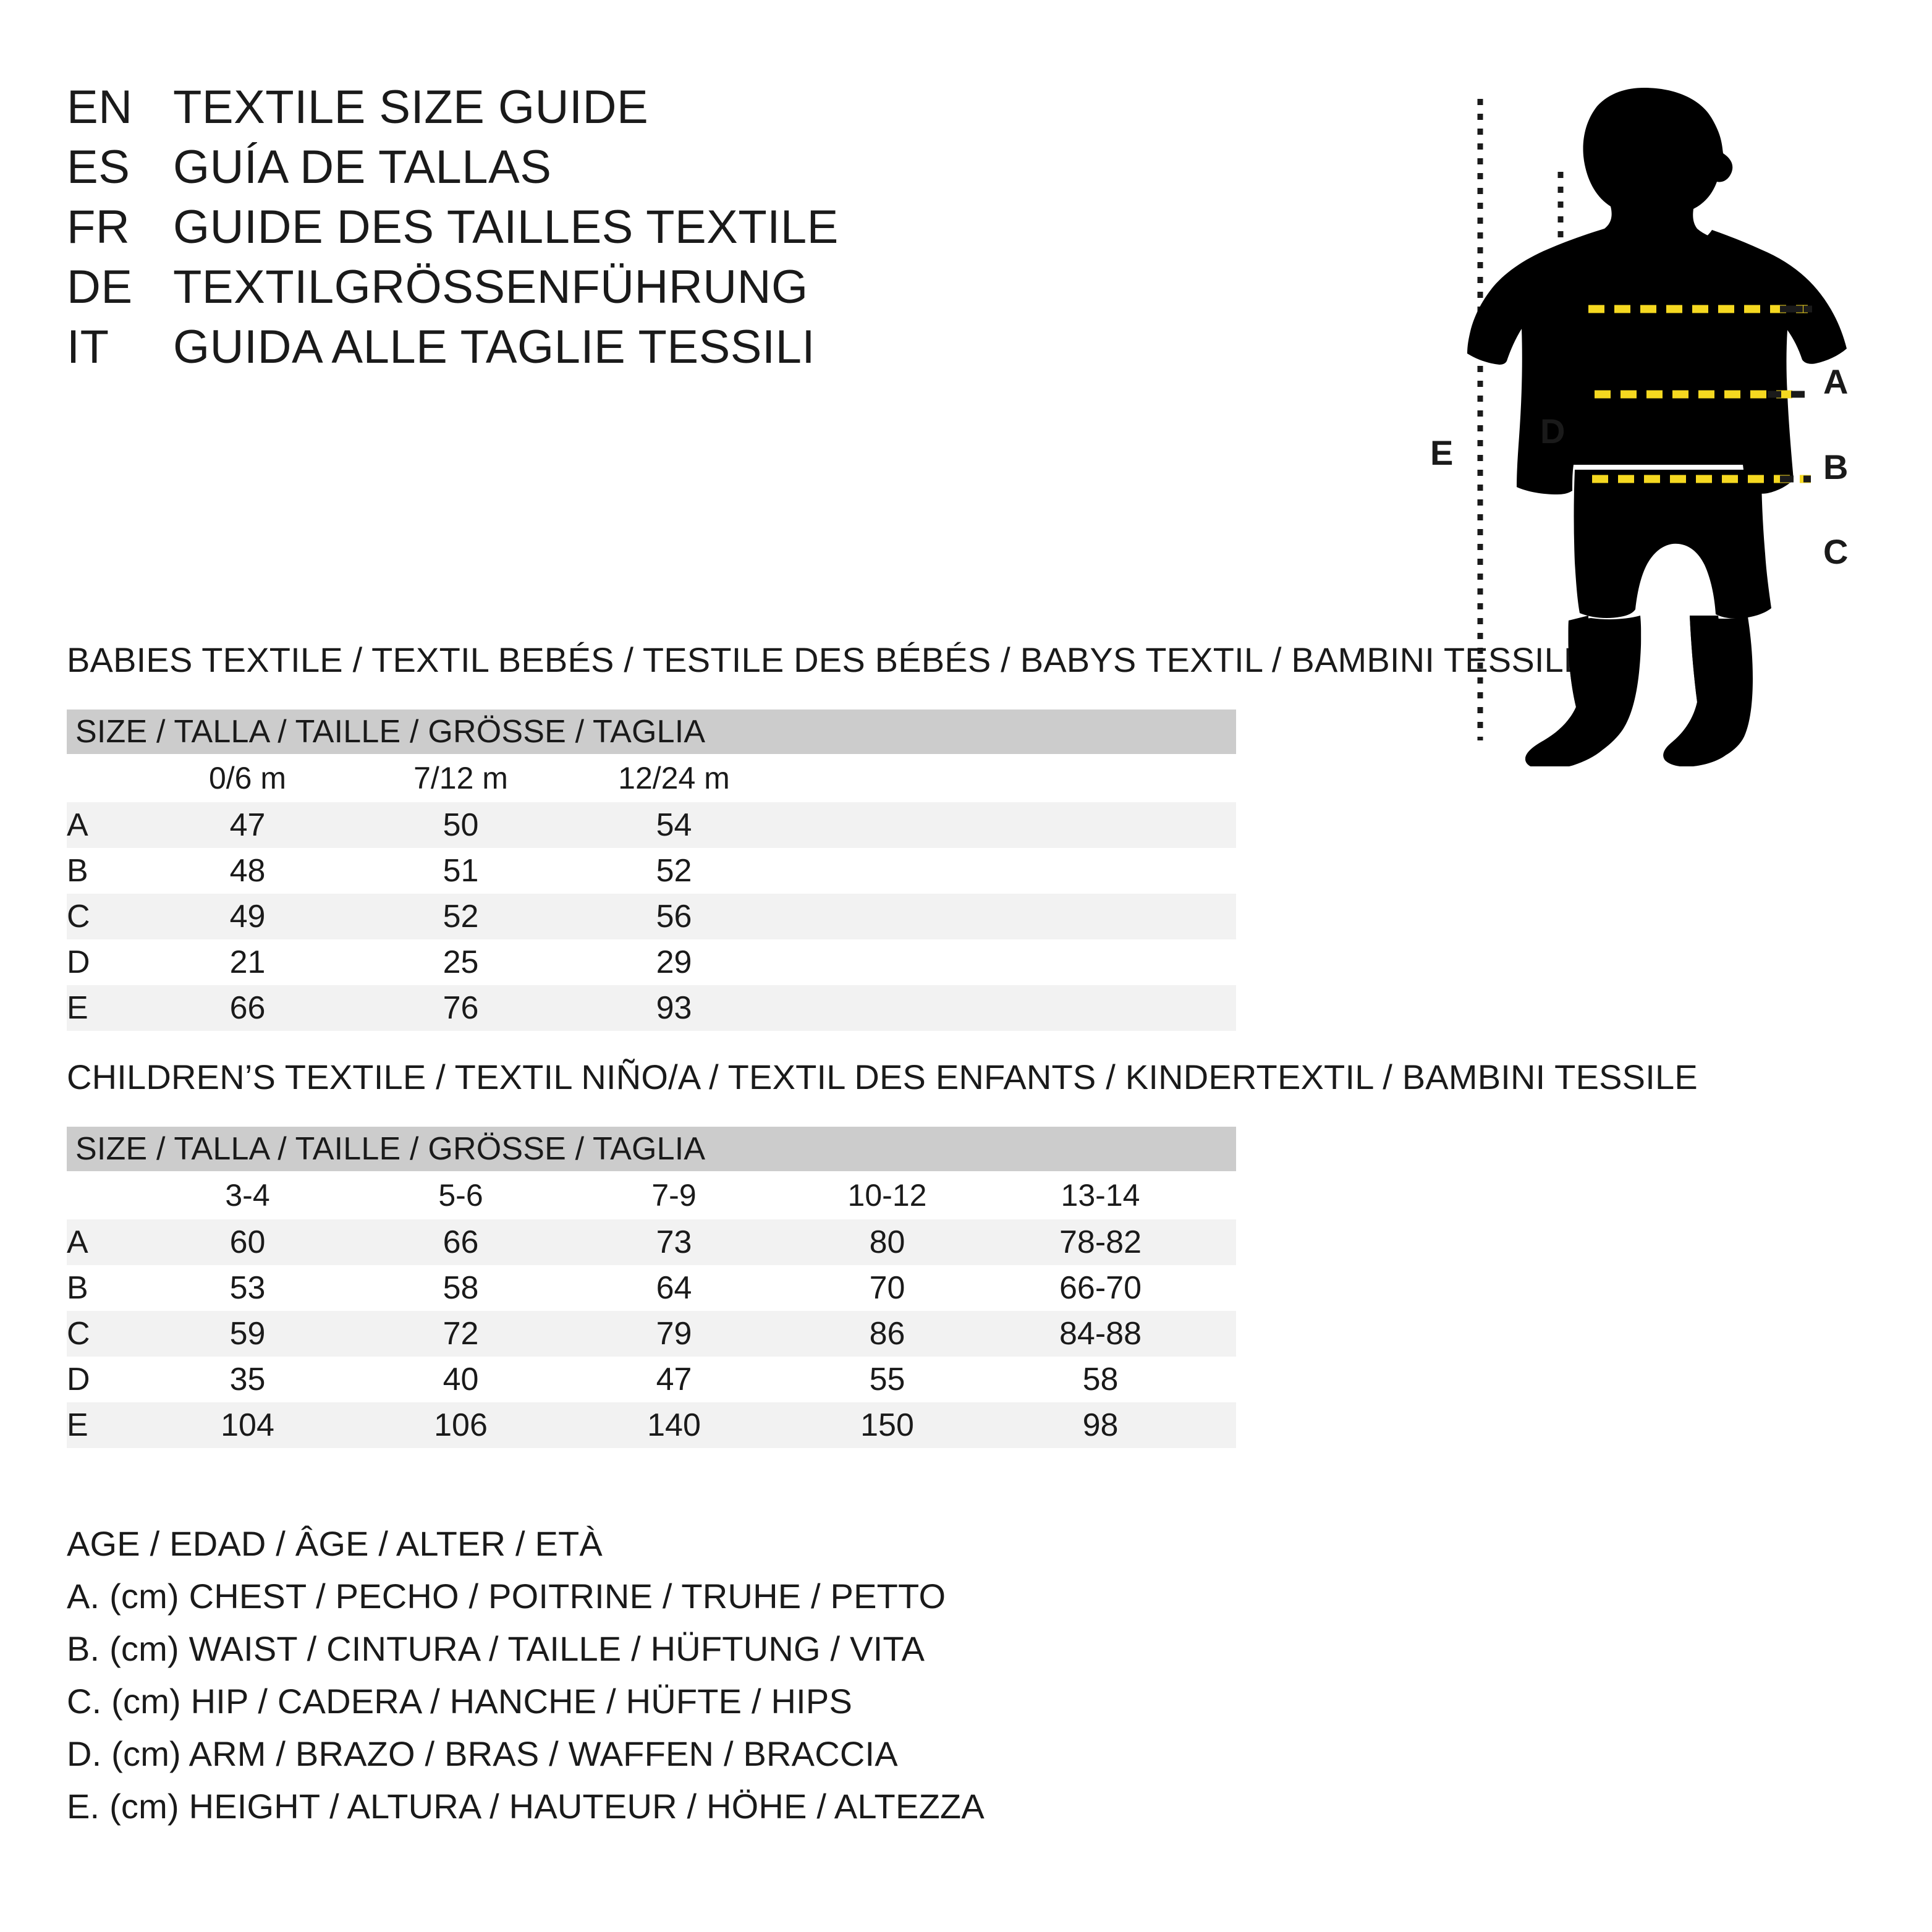  I want to click on language-code-es: ES, so click(98, 167).